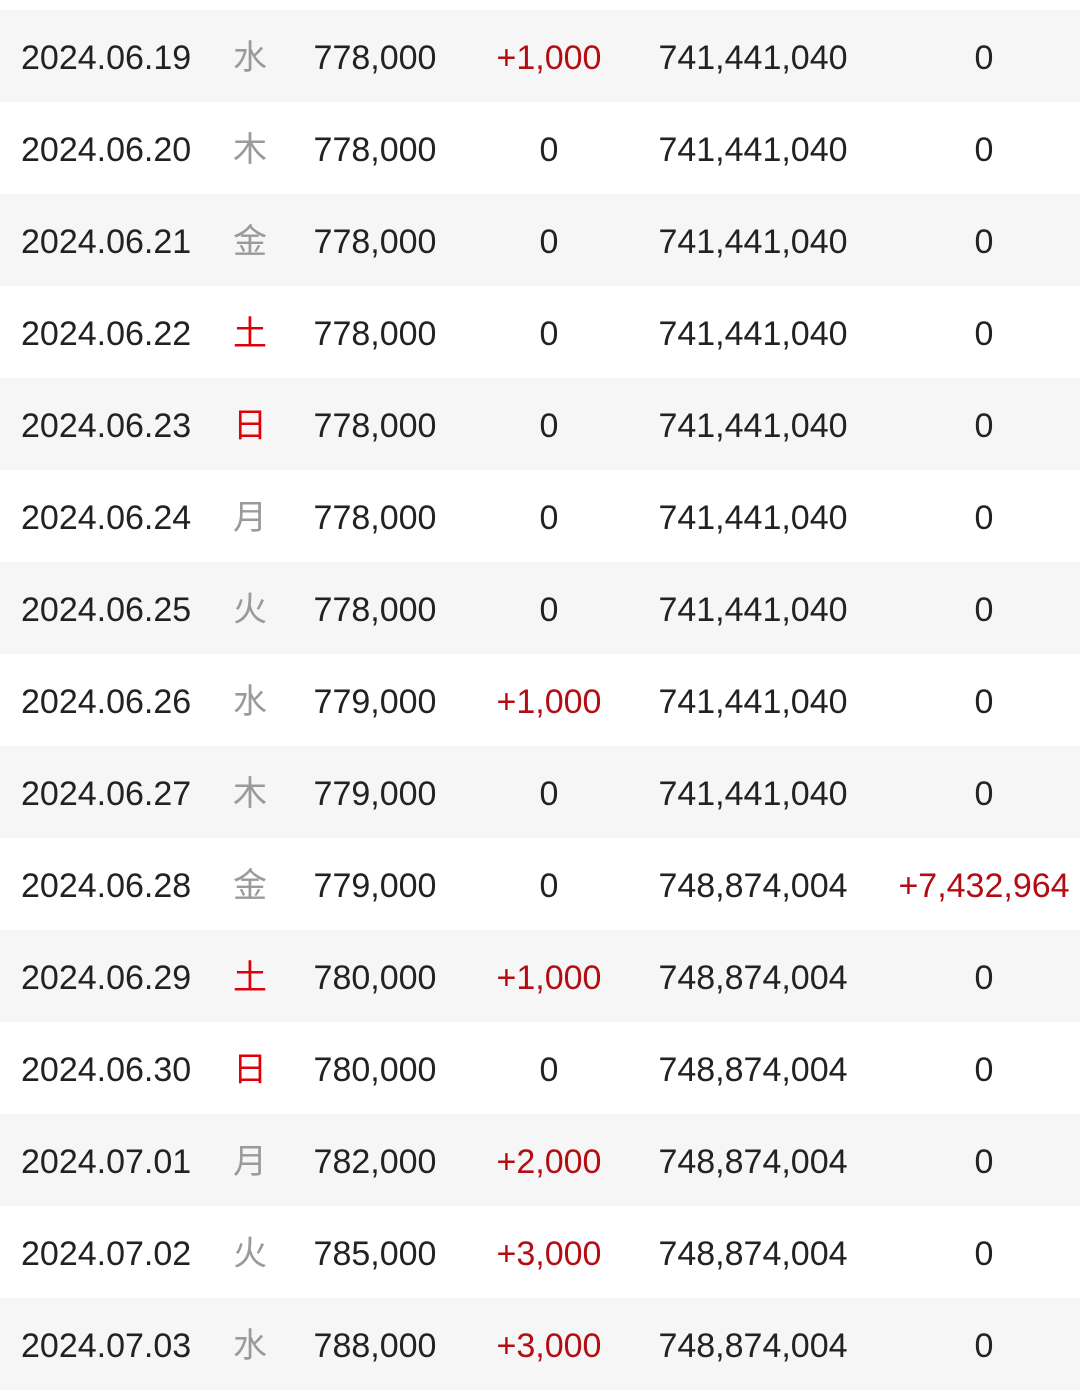  I want to click on table-row: 2024.06.21 金 778,000 0 741,441,040 0, so click(540, 240).